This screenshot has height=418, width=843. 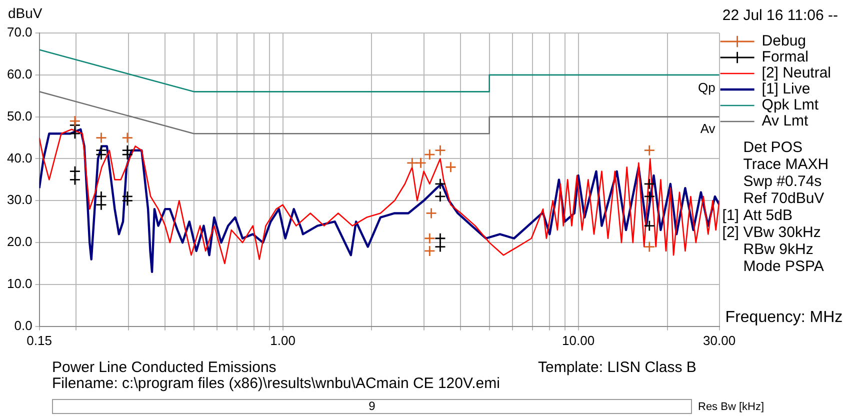 What do you see at coordinates (731, 407) in the screenshot?
I see `text: Res Bw [kHz]` at bounding box center [731, 407].